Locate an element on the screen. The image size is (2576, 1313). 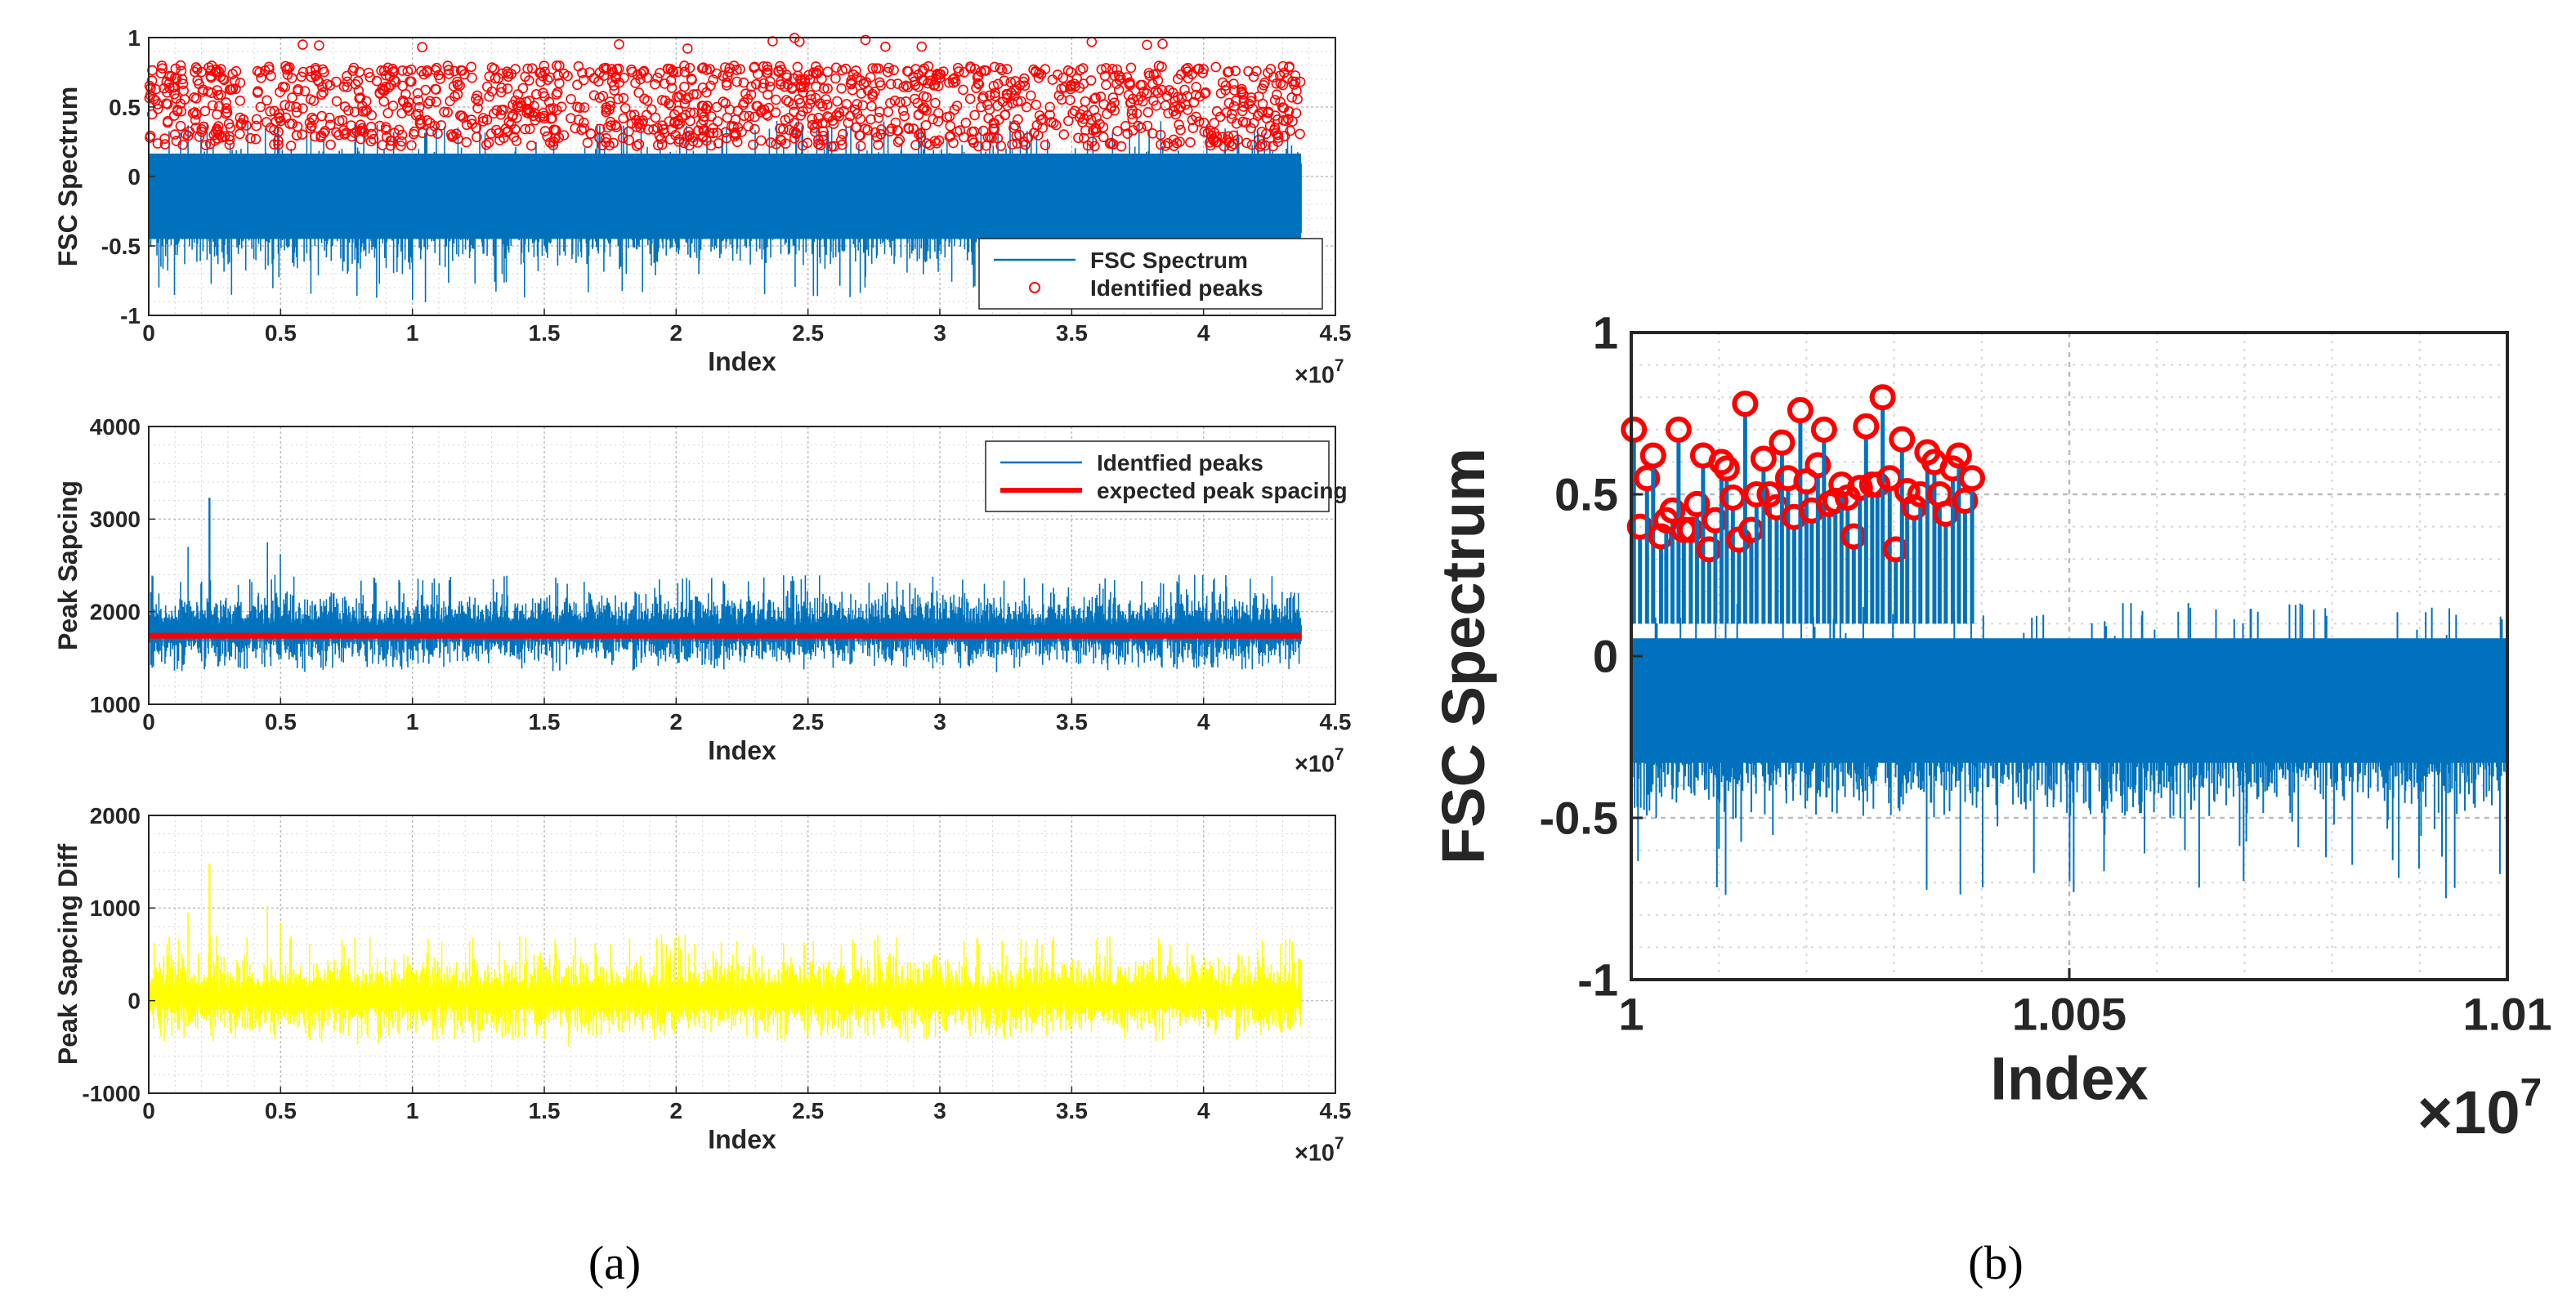
y-tick-label: 0 is located at coordinates (134, 177).